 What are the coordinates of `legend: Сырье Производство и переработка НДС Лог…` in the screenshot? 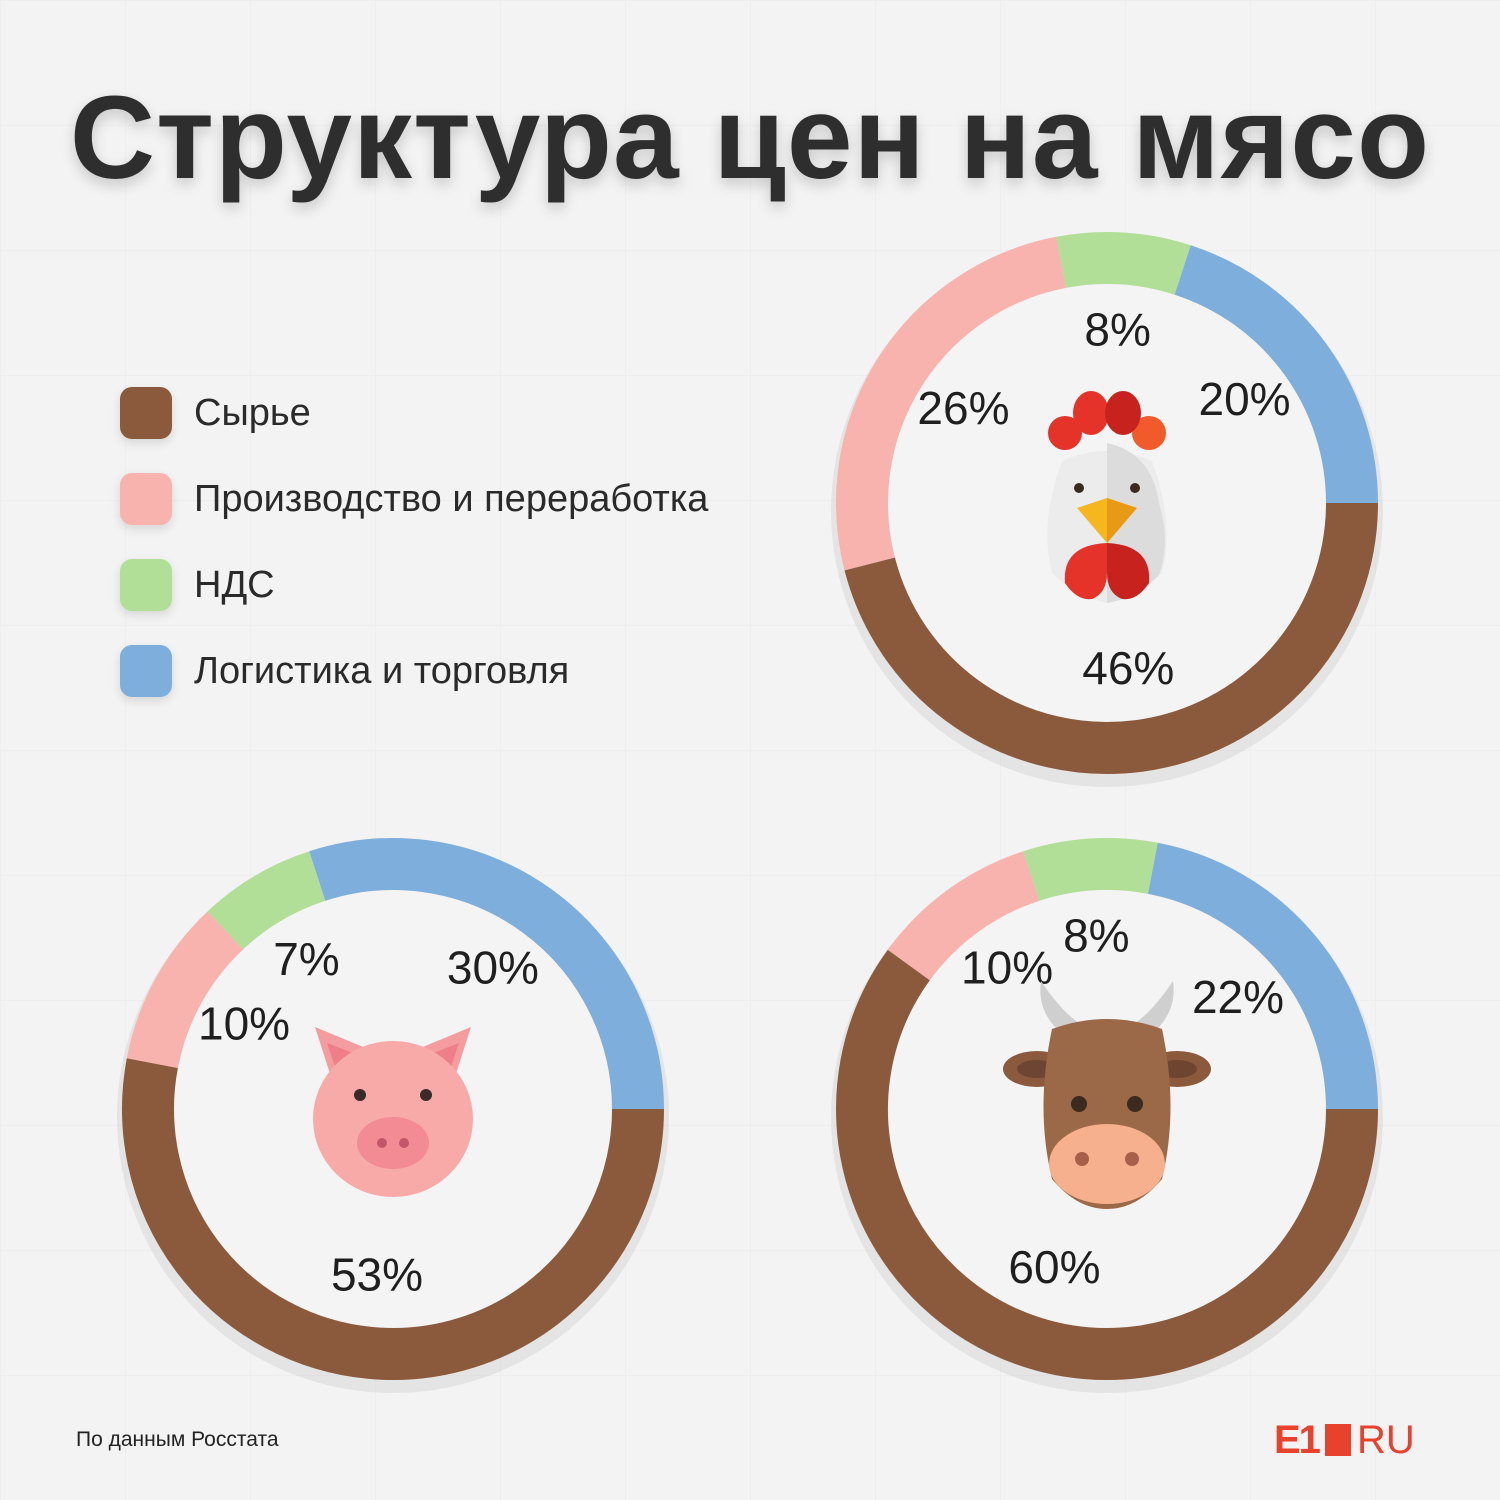 It's located at (414, 542).